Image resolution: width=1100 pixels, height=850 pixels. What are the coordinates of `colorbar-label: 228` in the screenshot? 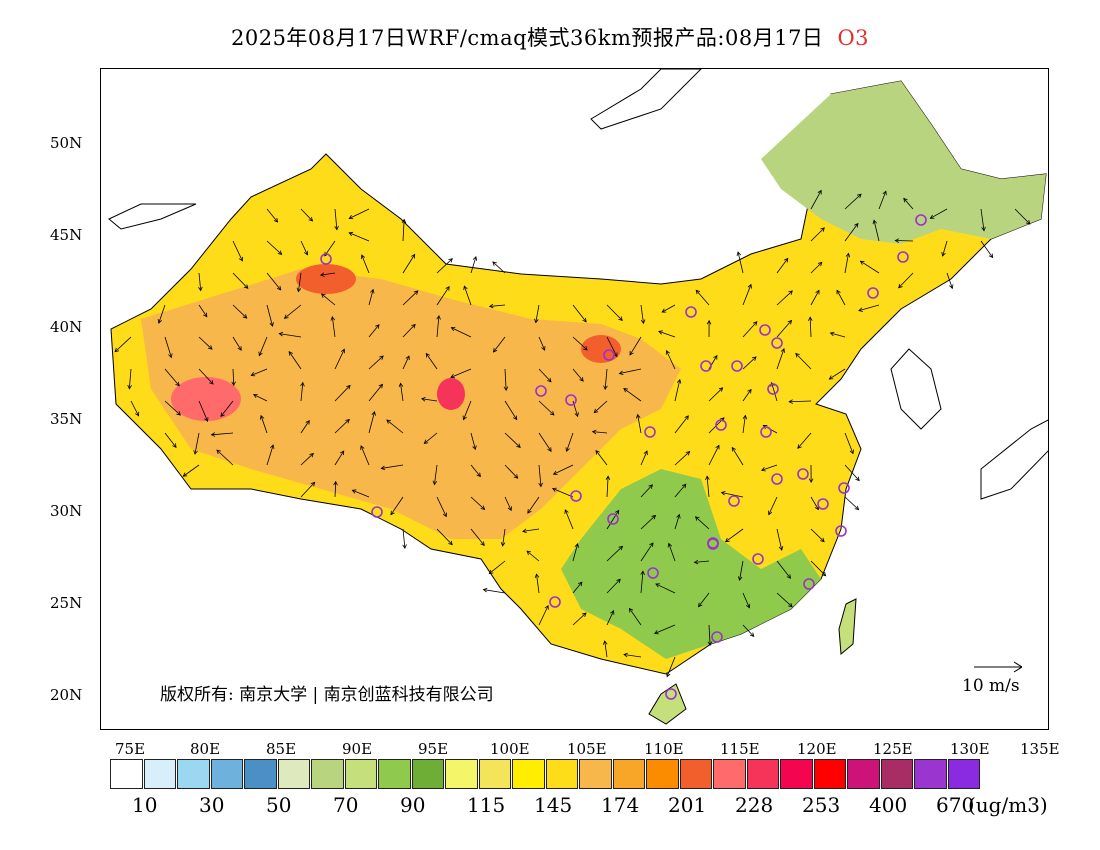 It's located at (754, 805).